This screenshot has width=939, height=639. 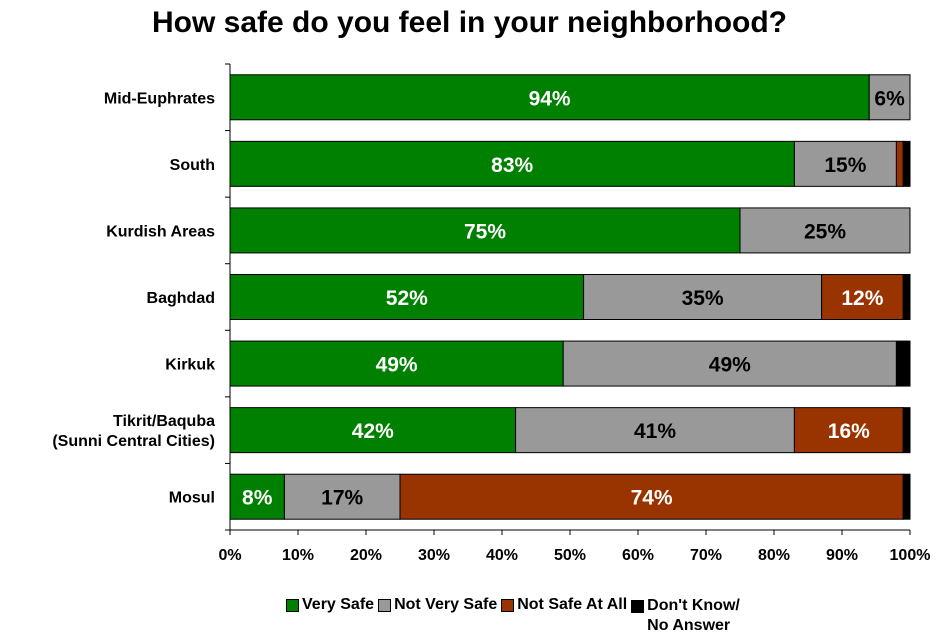 What do you see at coordinates (181, 298) in the screenshot?
I see `category-label: Baghdad` at bounding box center [181, 298].